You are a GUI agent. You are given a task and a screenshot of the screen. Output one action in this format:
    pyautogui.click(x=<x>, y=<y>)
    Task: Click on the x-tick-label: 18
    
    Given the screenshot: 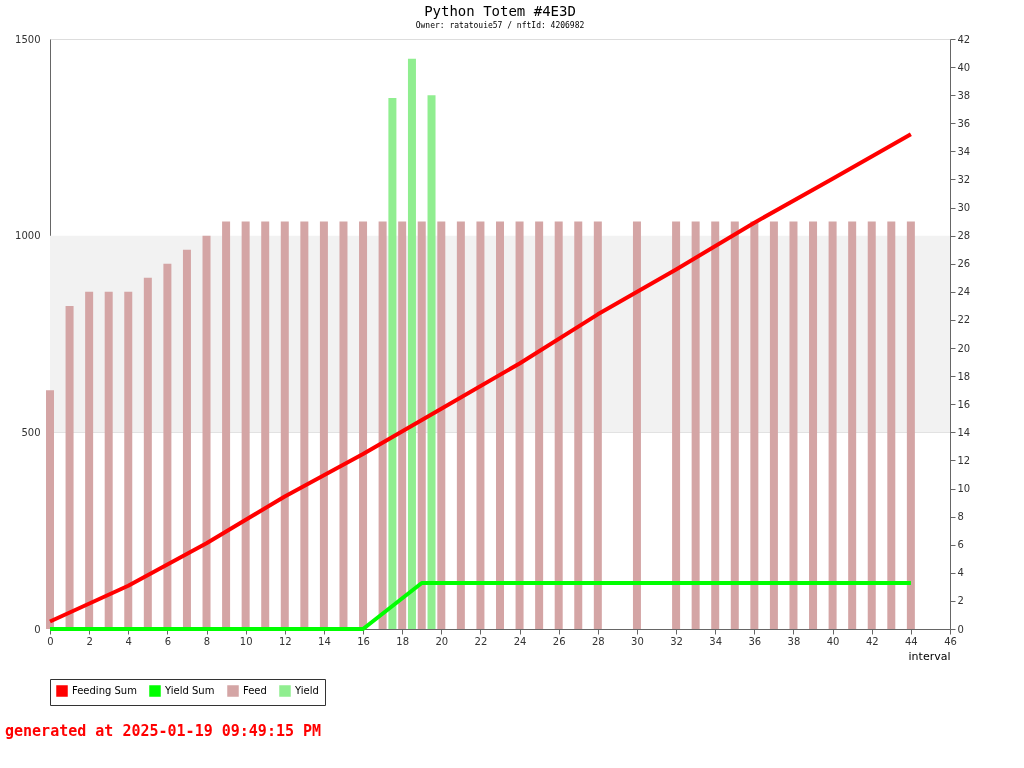 What is the action you would take?
    pyautogui.click(x=403, y=641)
    